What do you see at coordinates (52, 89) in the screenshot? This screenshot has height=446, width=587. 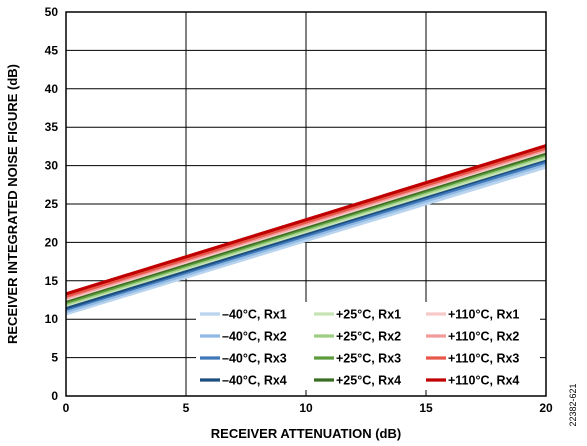 I see `y-tick-label: 40` at bounding box center [52, 89].